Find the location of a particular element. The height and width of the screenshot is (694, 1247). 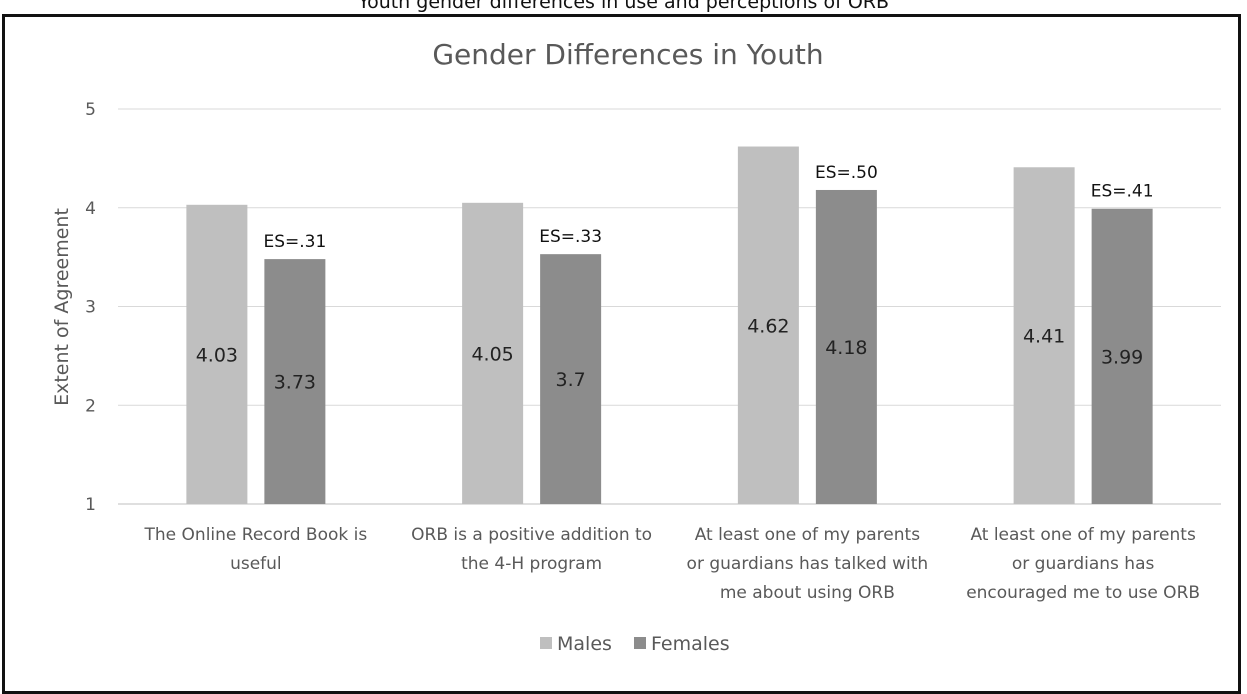

x-category-label: or guardians has is located at coordinates (1083, 564).